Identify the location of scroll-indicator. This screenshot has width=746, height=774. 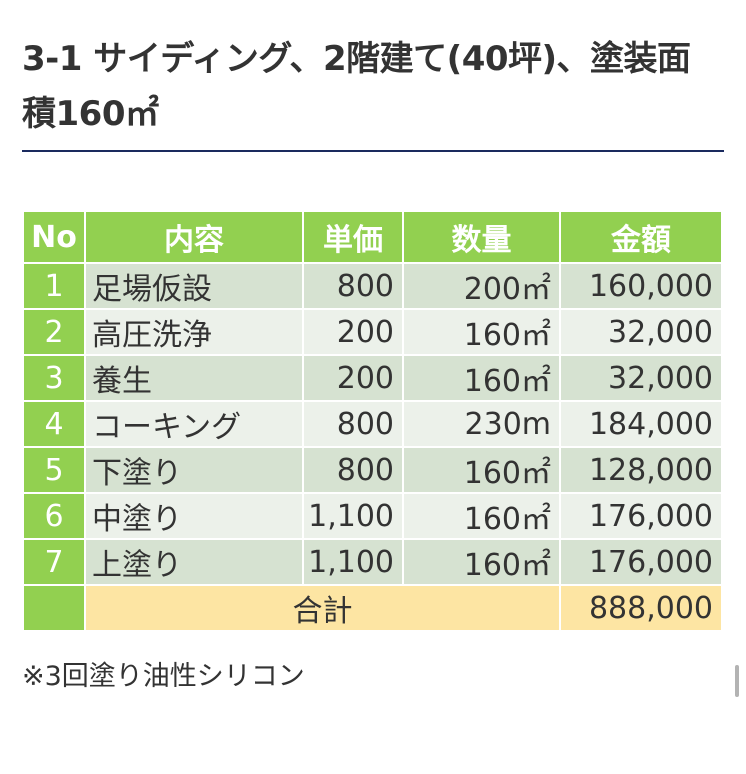
(737, 681).